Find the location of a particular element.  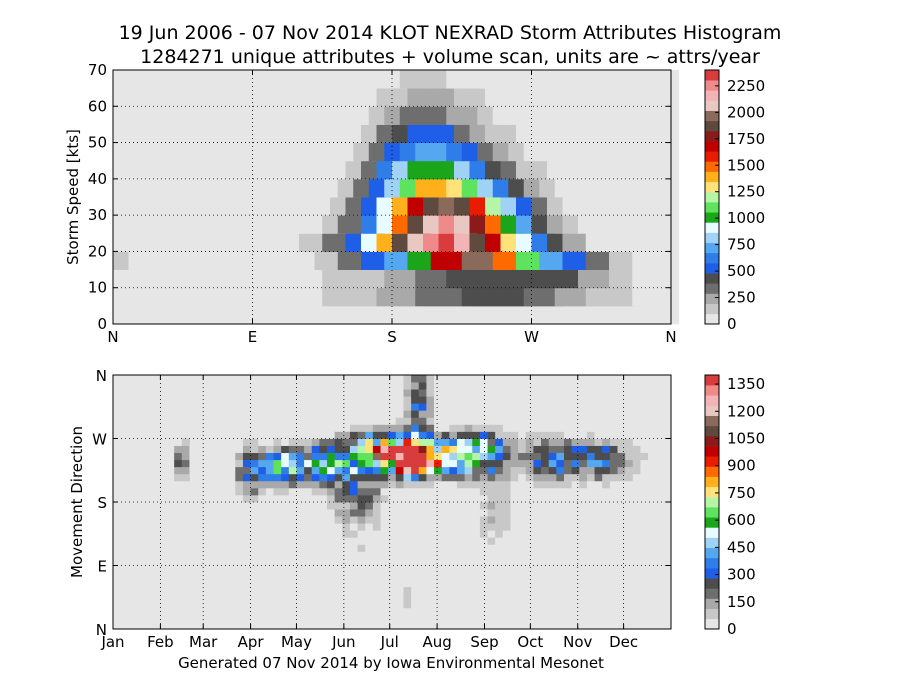

y-tick-label: 20 is located at coordinates (97, 251).